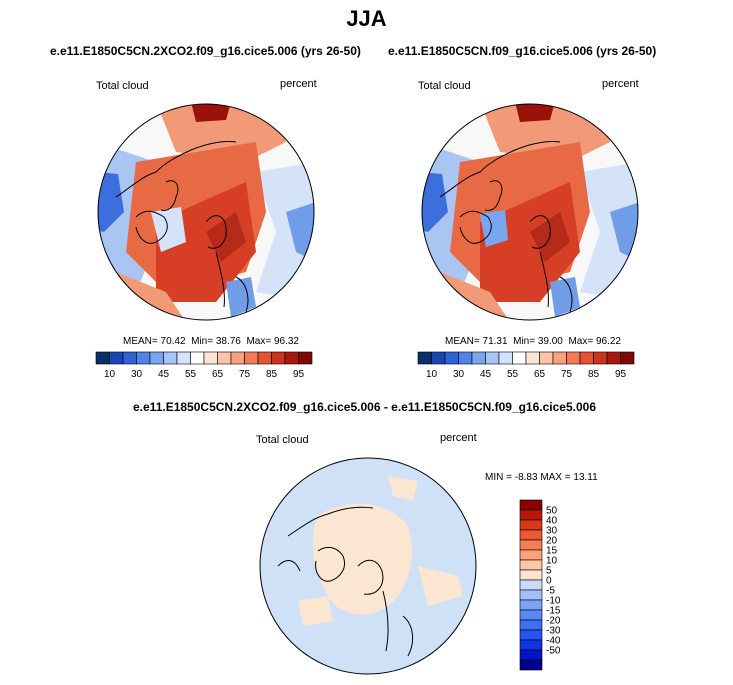 This screenshot has width=733, height=685. Describe the element at coordinates (585, 477) in the screenshot. I see `max-value: 13.11` at that location.